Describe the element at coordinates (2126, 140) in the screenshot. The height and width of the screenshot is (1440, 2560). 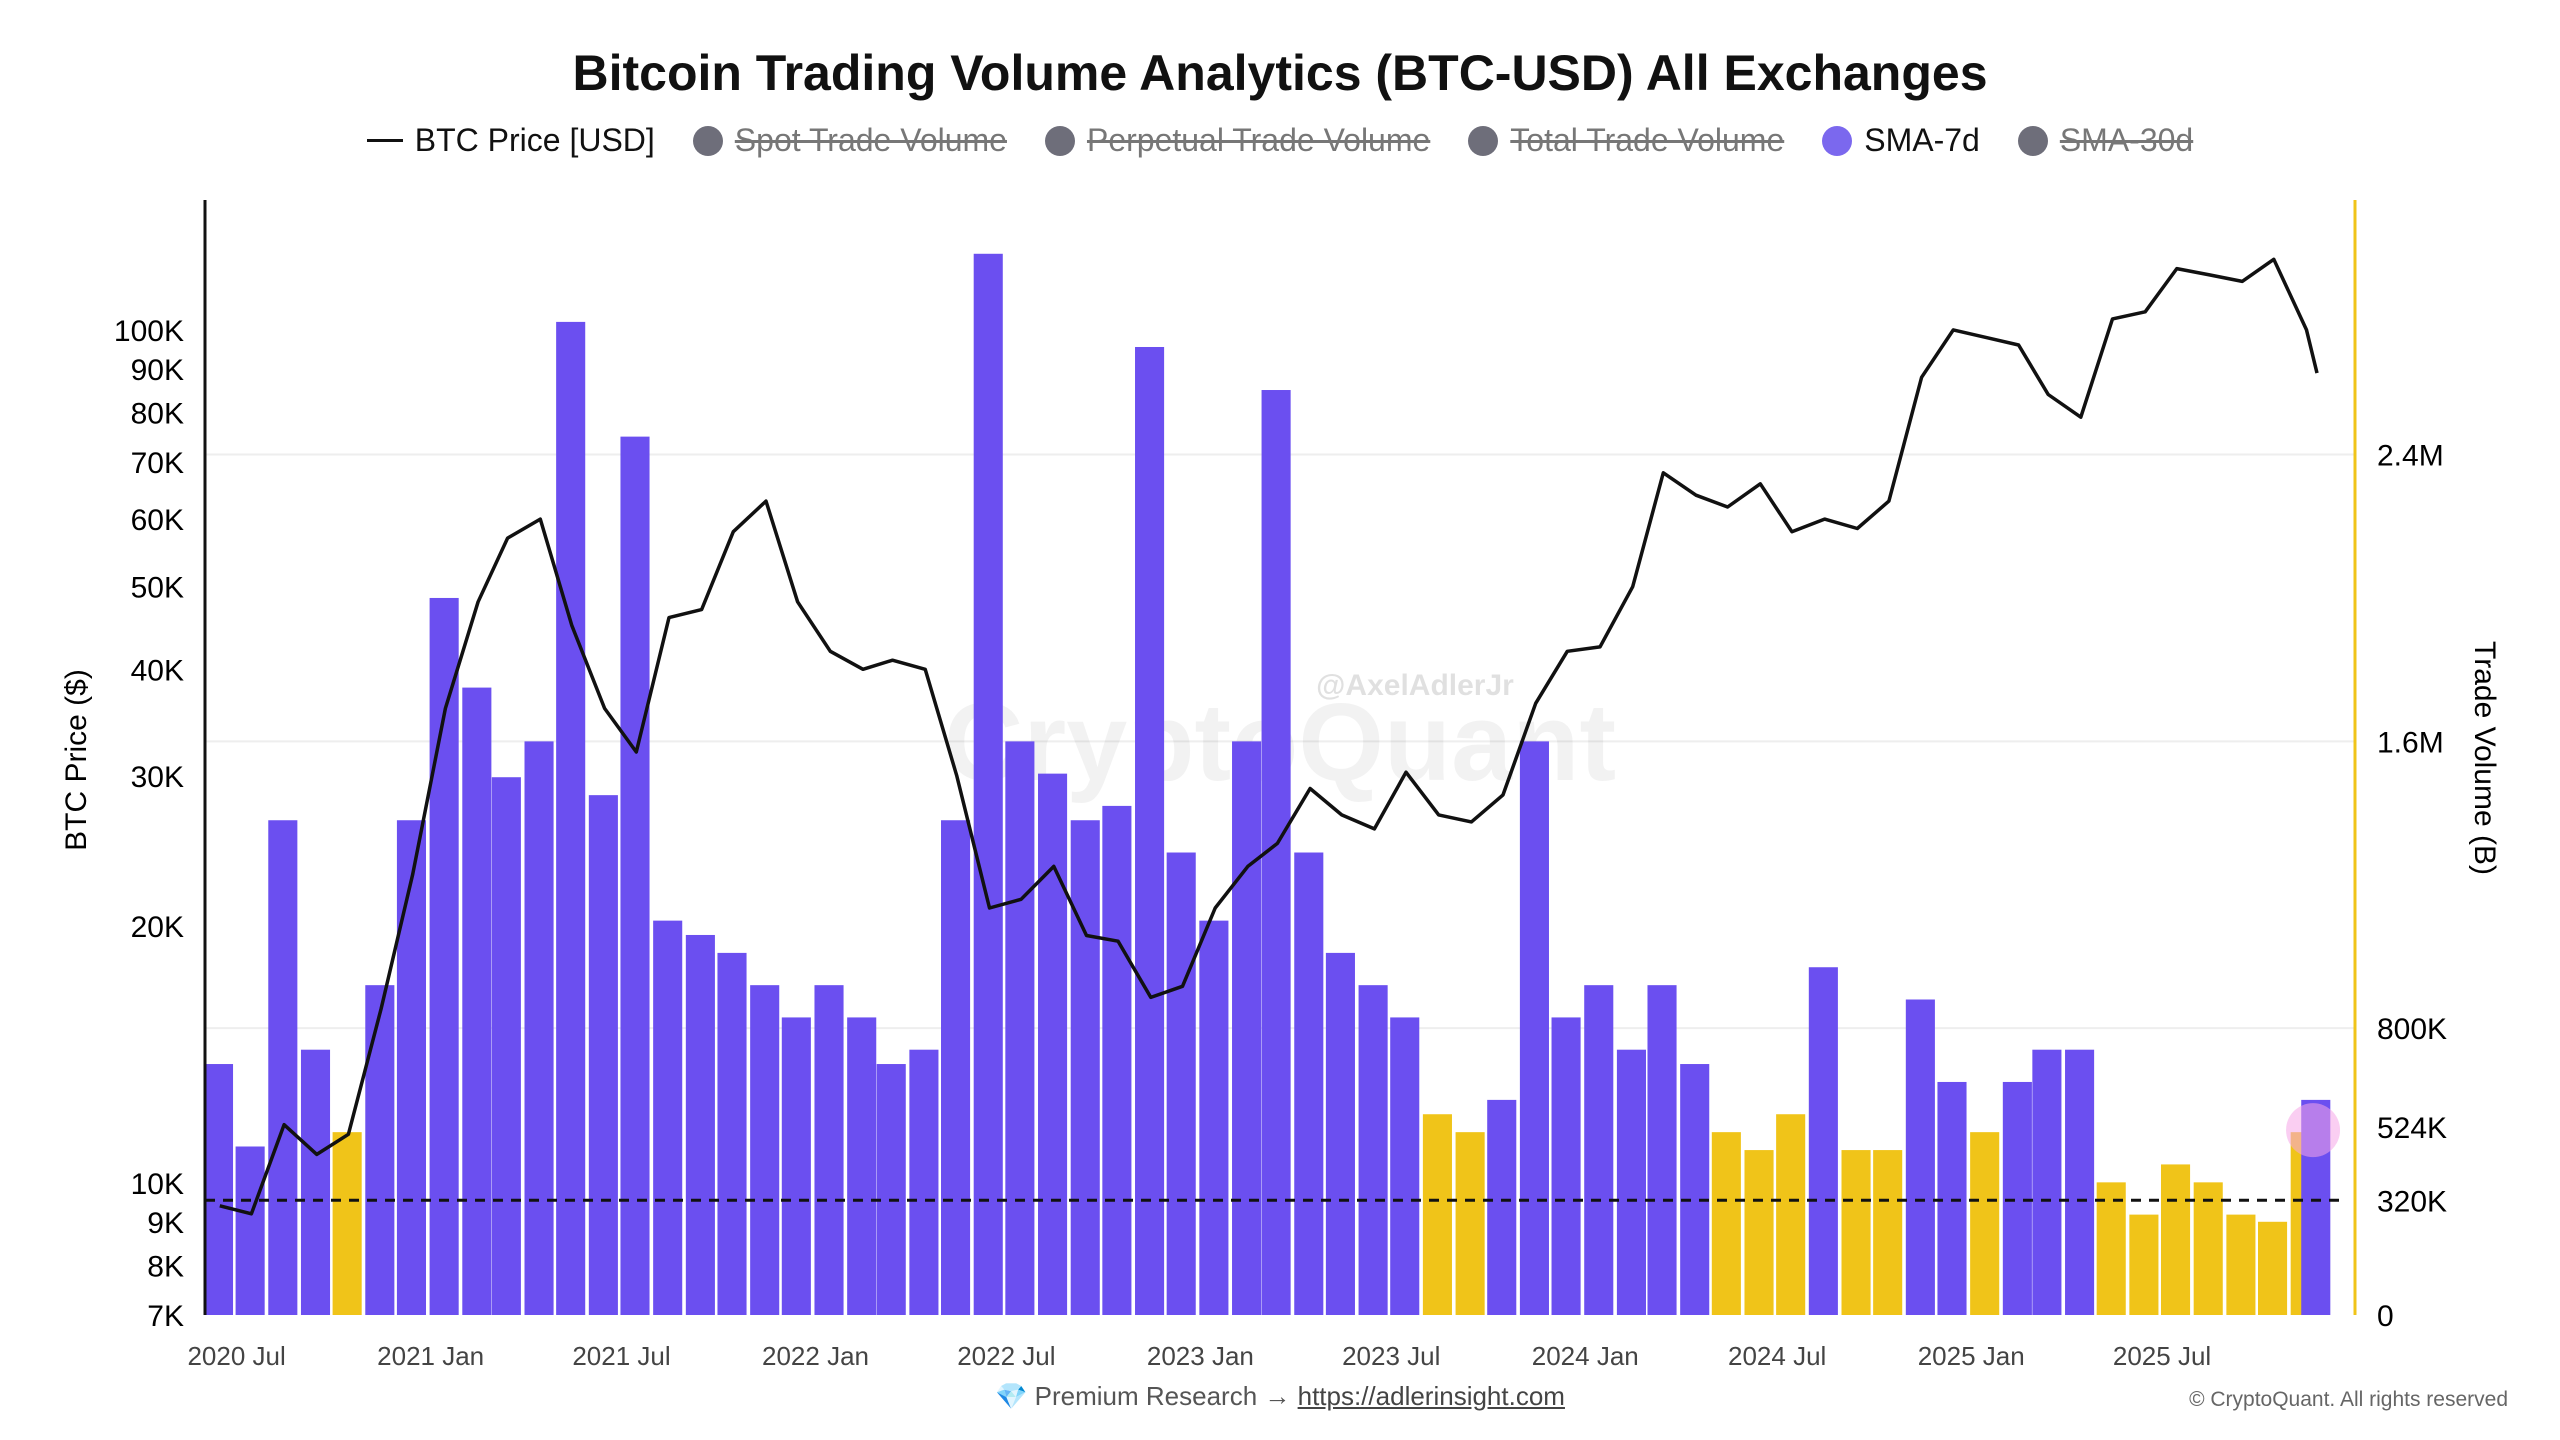
I see `legend-label: SMA-30d` at that location.